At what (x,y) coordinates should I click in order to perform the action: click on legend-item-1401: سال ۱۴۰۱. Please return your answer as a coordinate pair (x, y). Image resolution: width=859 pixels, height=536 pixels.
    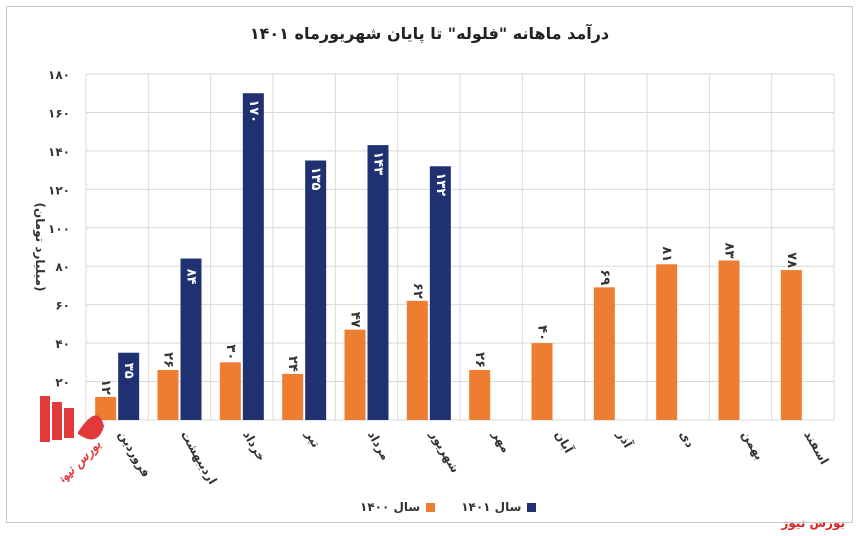
    Looking at the image, I should click on (499, 507).